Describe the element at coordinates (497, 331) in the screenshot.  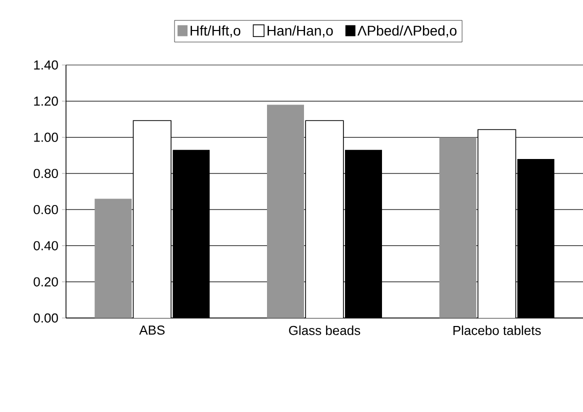
I see `x-tick-label: Placebo tablets` at that location.